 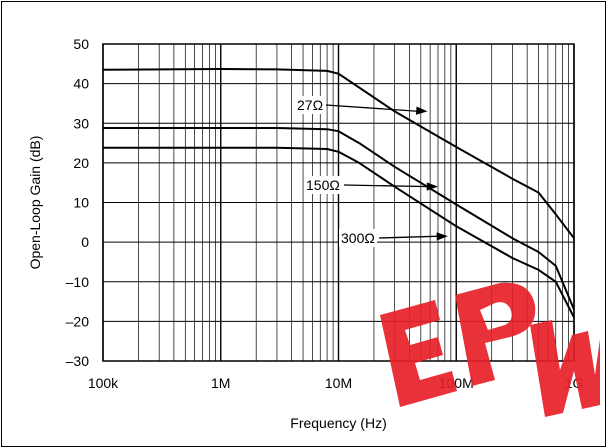 I want to click on y-tick-labels: 50 40 30 20 10 0 –10 –20 –30, so click(x=78, y=202).